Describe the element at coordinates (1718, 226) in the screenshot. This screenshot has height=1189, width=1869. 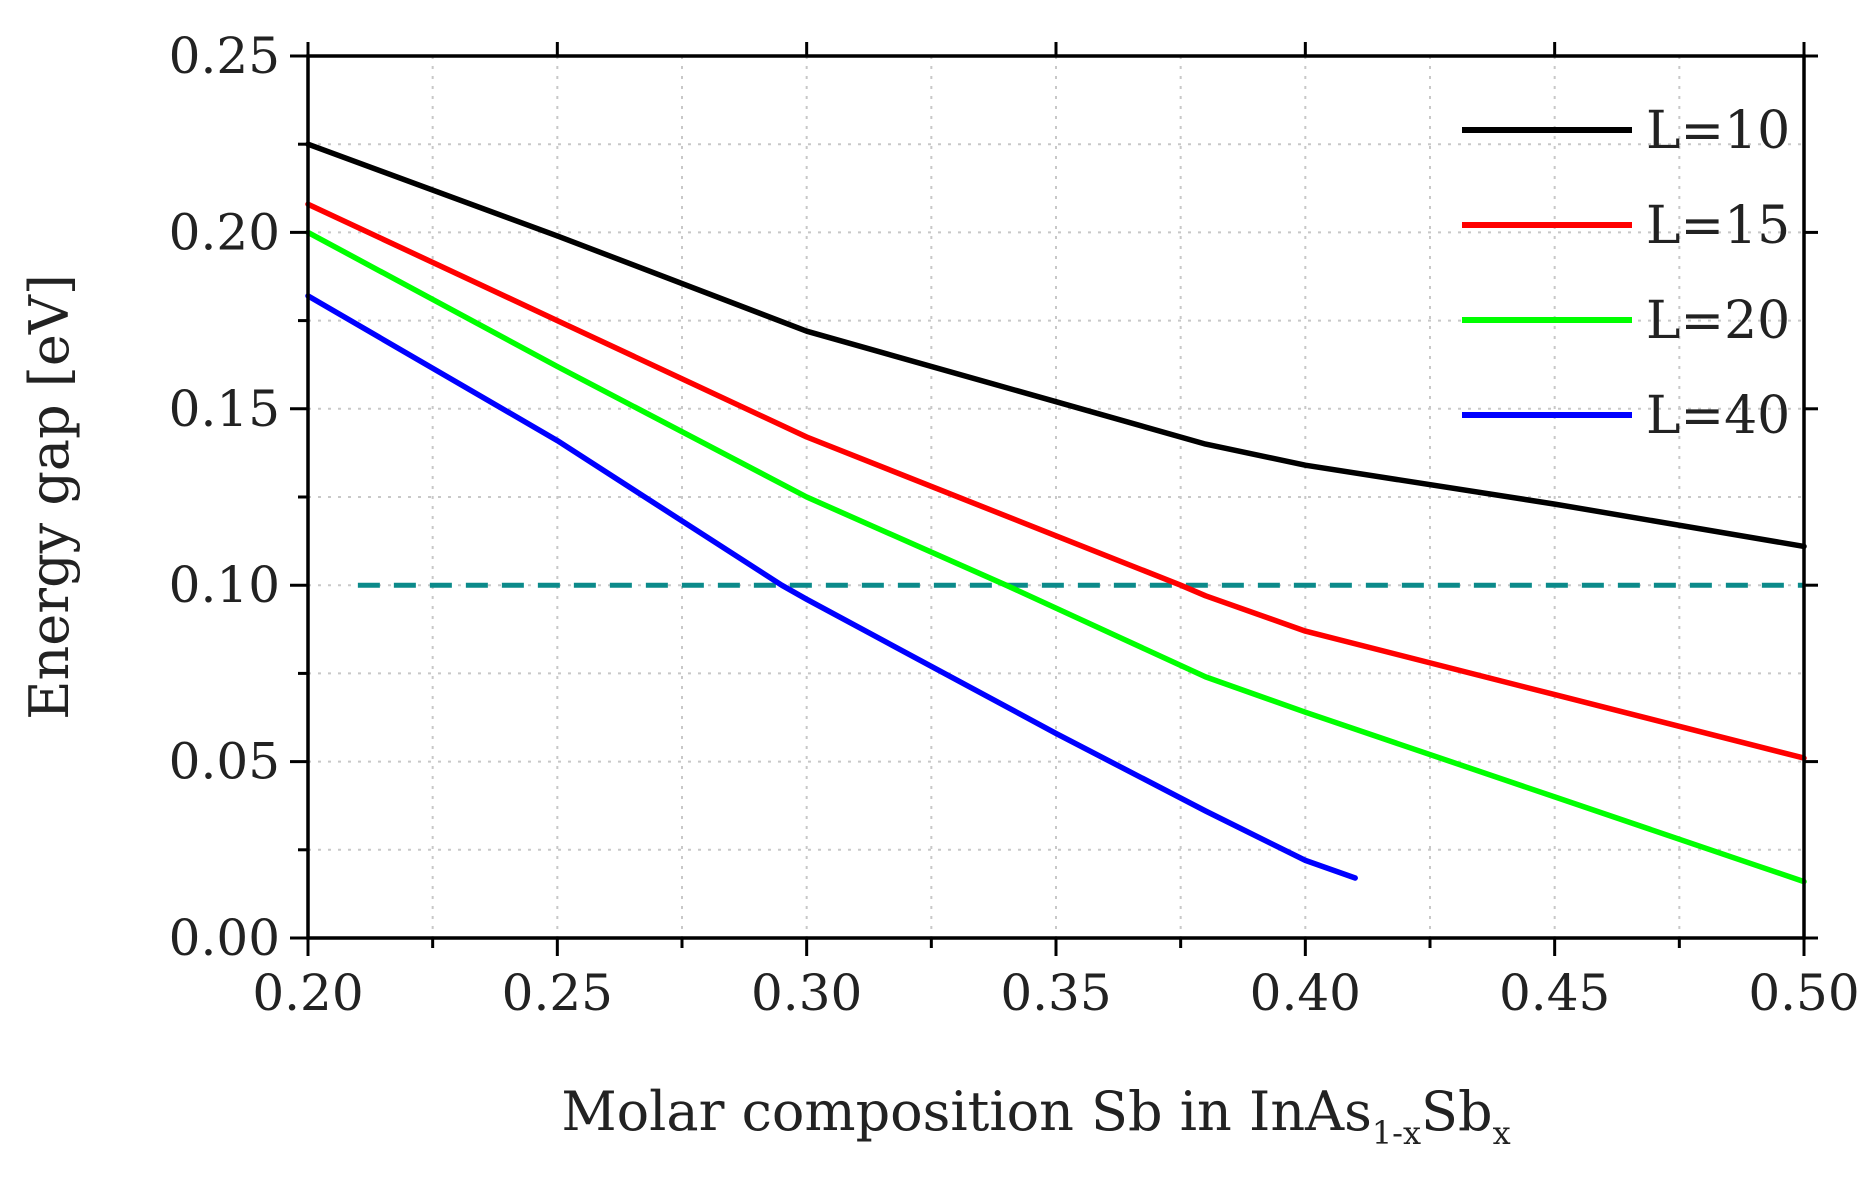
I see `legend-label: L=15` at that location.